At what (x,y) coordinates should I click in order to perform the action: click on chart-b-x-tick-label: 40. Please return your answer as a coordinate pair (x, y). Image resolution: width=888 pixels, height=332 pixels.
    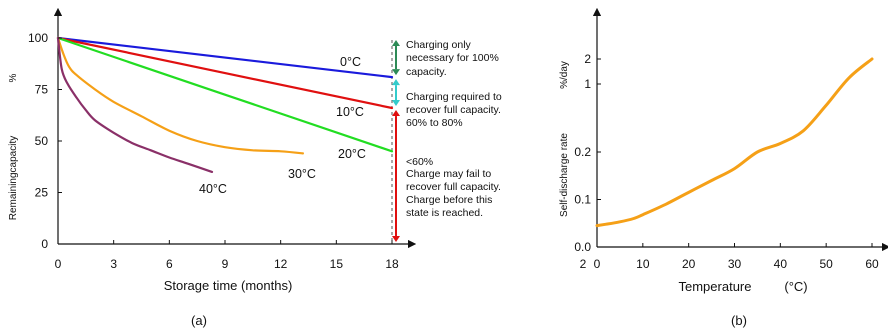
    Looking at the image, I should click on (781, 264).